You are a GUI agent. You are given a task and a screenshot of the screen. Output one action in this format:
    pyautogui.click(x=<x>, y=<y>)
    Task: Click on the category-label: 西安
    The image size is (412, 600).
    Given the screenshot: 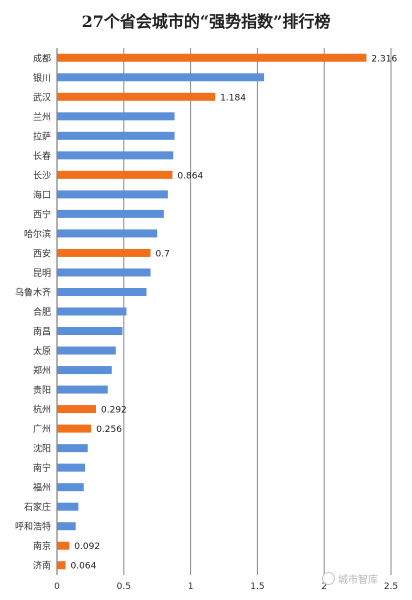 What is the action you would take?
    pyautogui.click(x=42, y=253)
    